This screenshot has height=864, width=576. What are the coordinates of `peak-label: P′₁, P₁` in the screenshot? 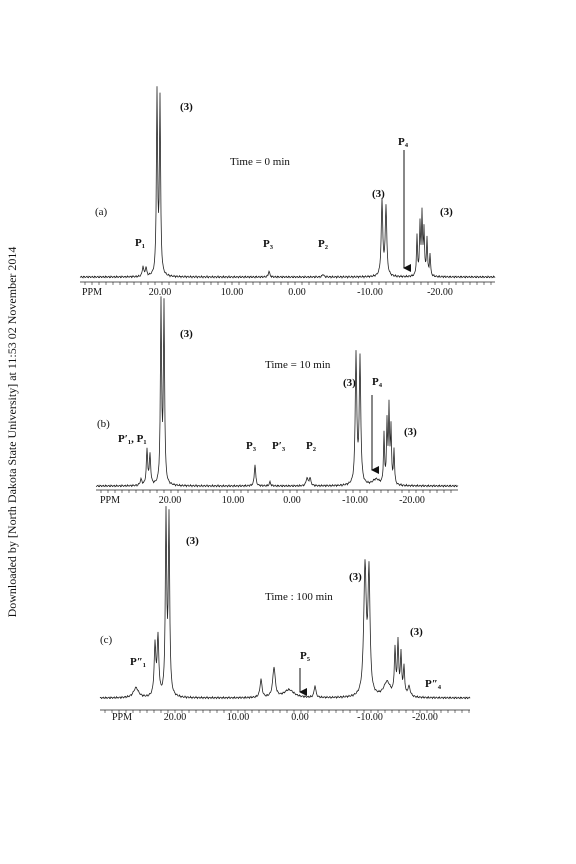 It's located at (132, 439).